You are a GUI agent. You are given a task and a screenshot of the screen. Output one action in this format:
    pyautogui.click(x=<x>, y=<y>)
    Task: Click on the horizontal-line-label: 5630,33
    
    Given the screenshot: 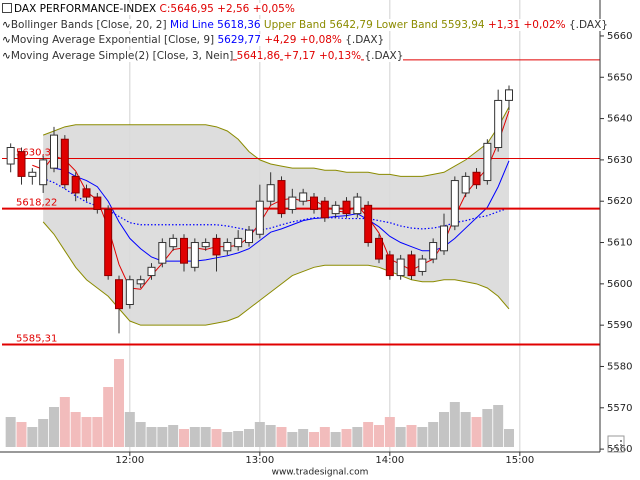 What is the action you would take?
    pyautogui.click(x=36, y=153)
    